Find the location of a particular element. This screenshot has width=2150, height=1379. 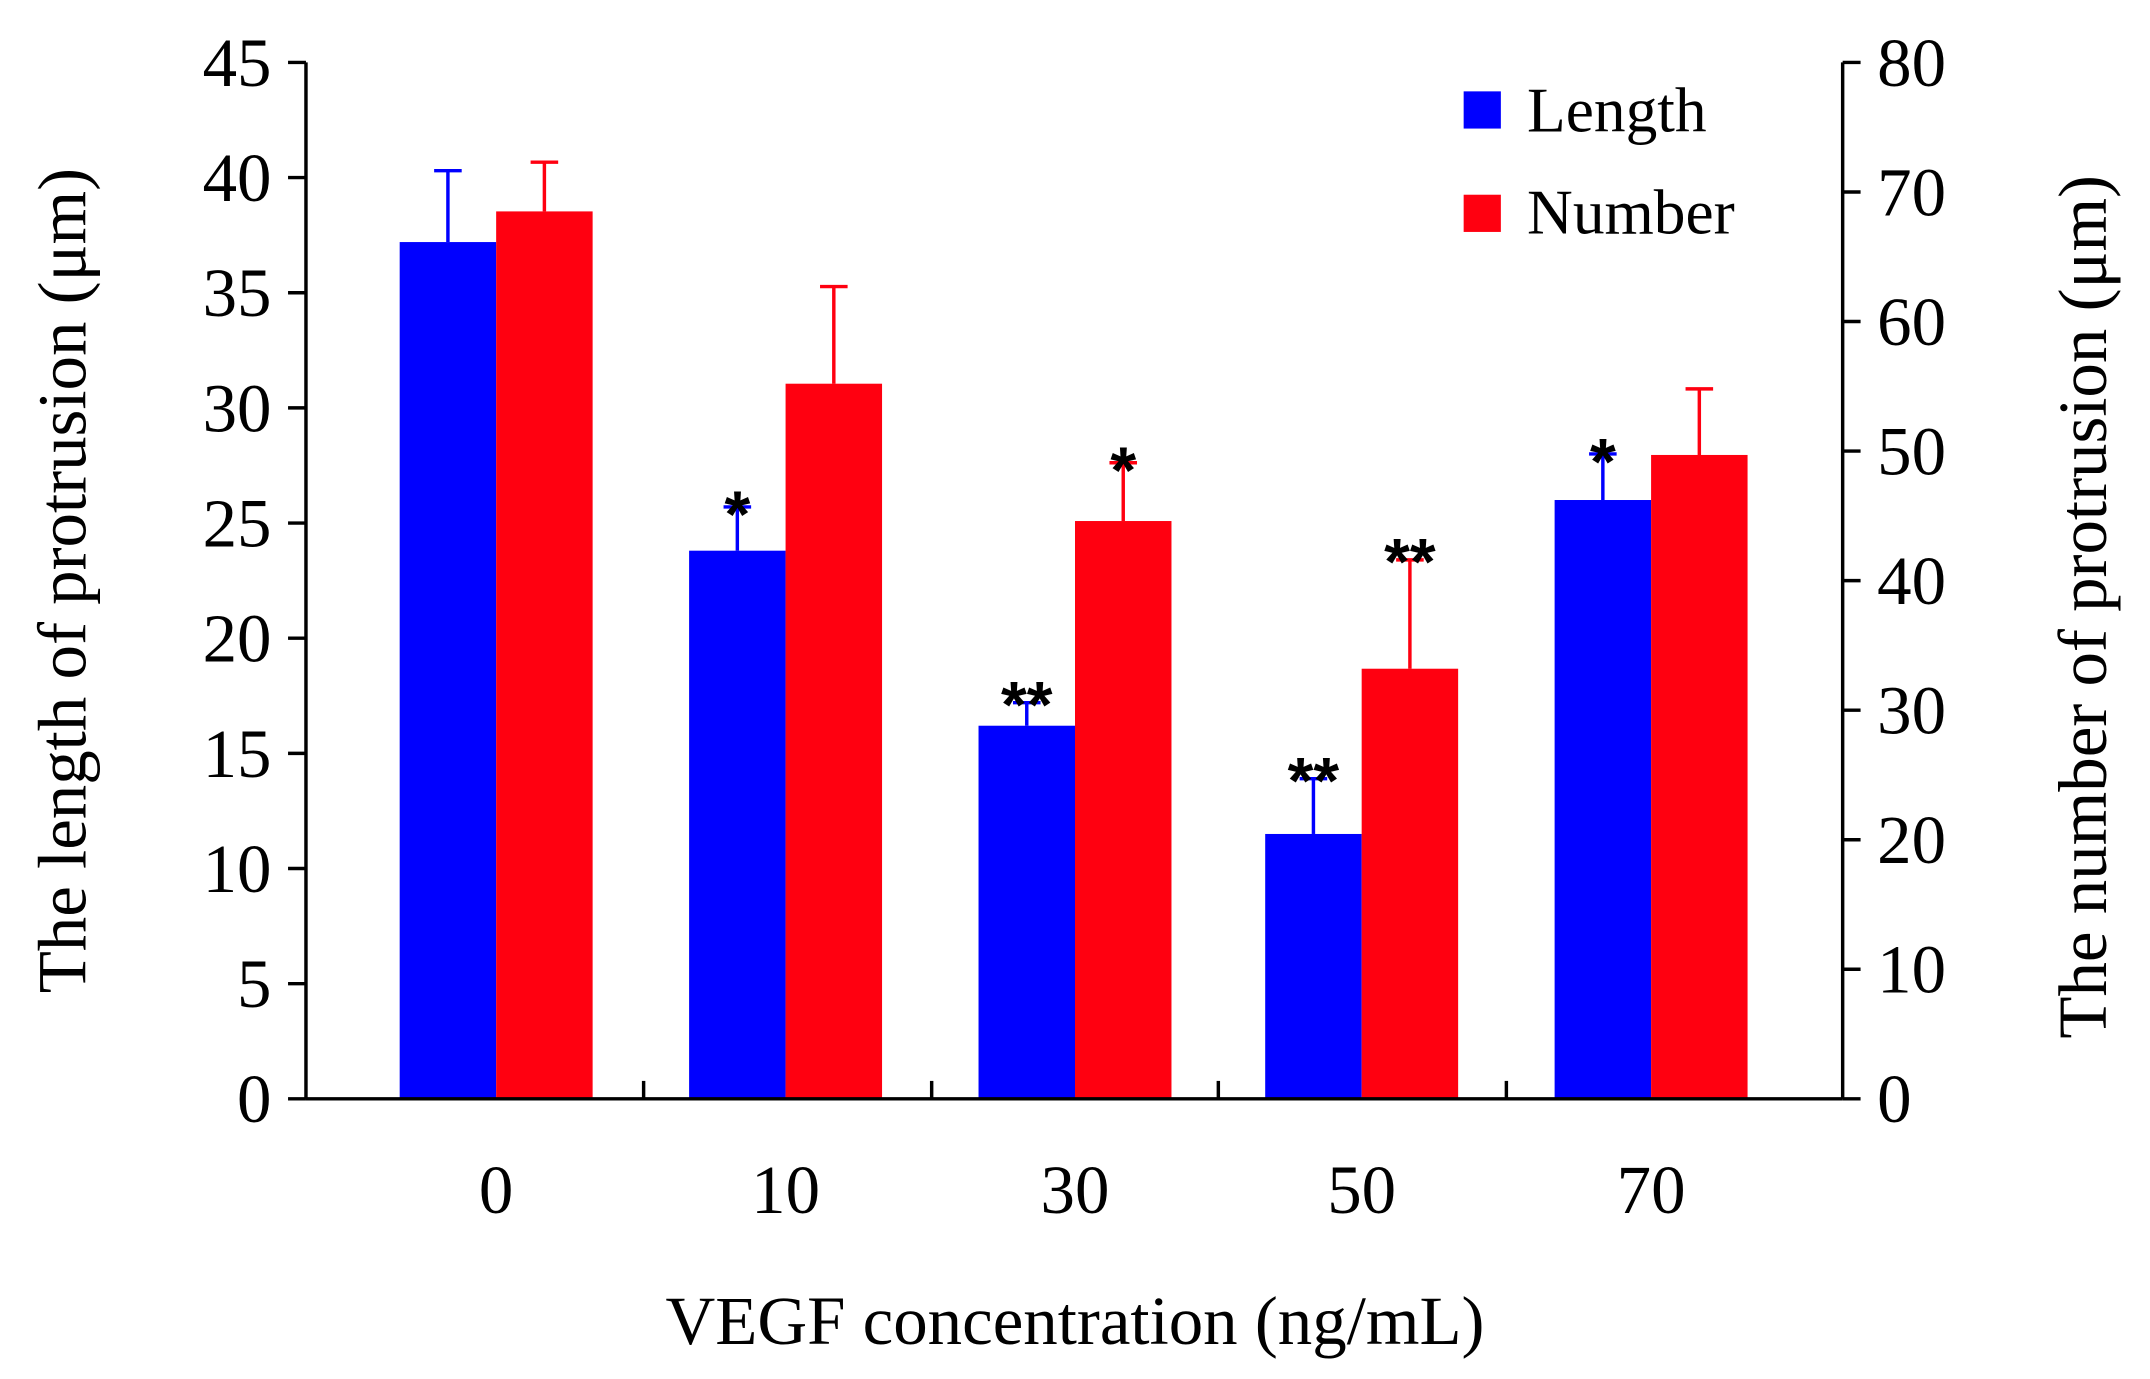

y-tick-label: 20 is located at coordinates (237, 639).